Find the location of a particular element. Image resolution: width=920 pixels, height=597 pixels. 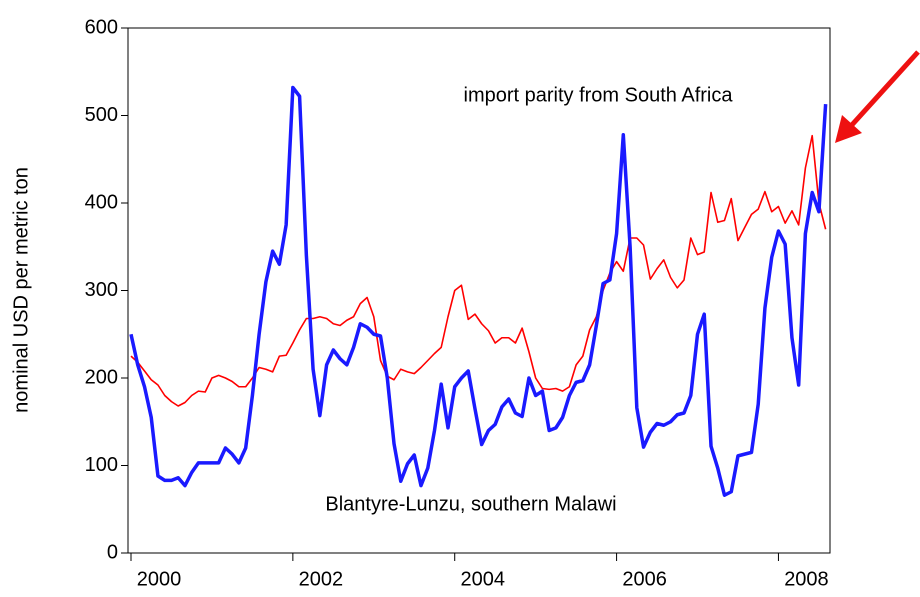

x-tick-label: 2006 is located at coordinates (644, 579).